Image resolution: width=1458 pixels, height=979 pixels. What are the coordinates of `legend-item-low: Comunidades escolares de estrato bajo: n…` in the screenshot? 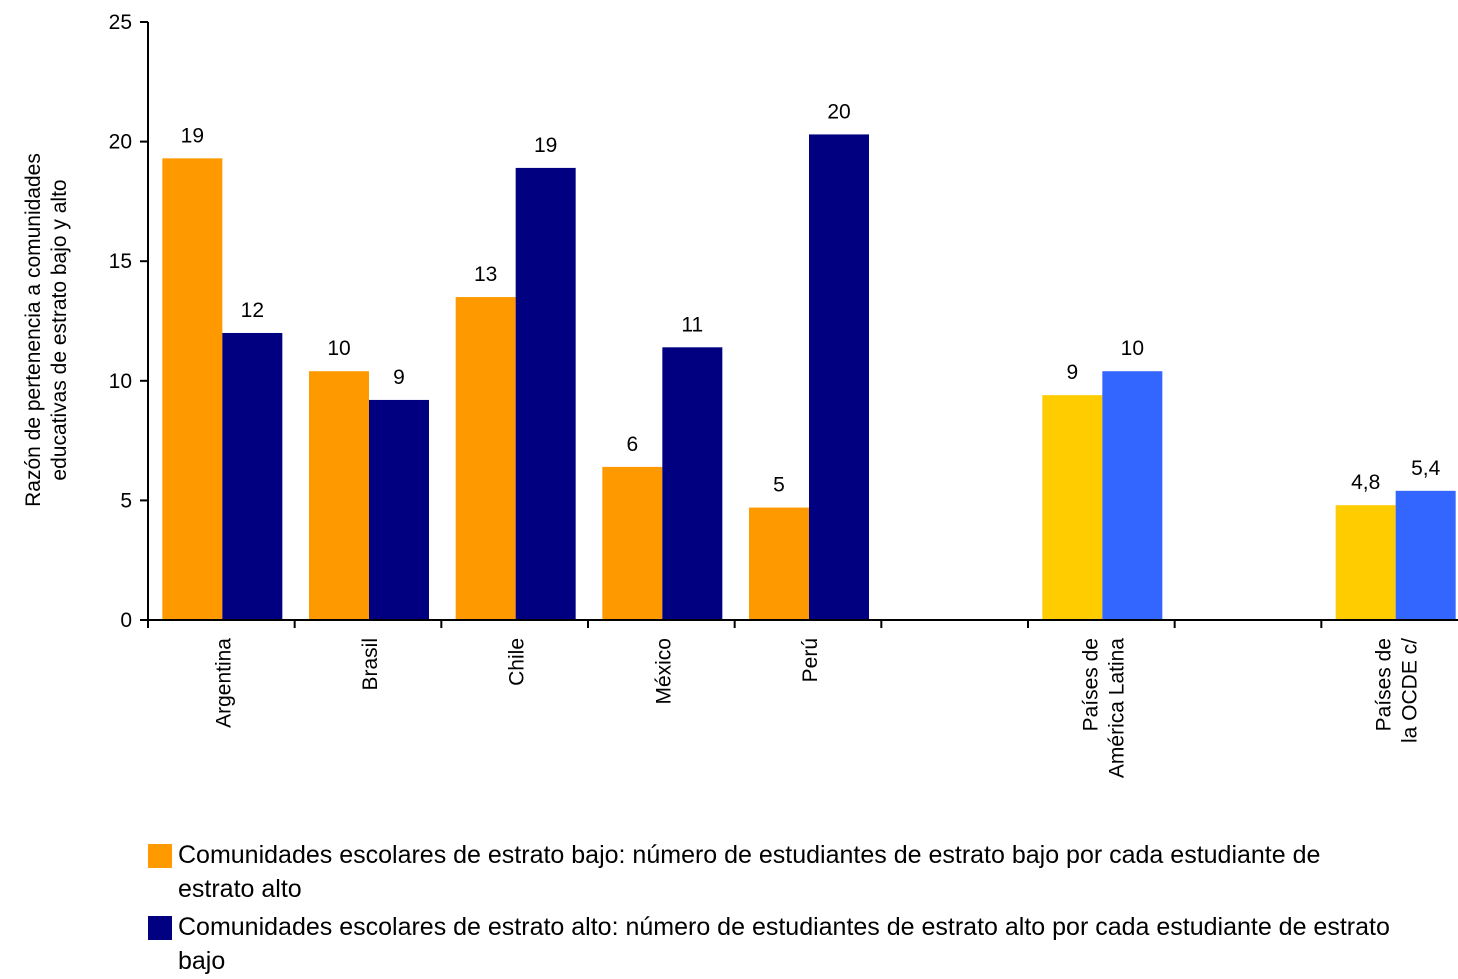 It's located at (773, 872).